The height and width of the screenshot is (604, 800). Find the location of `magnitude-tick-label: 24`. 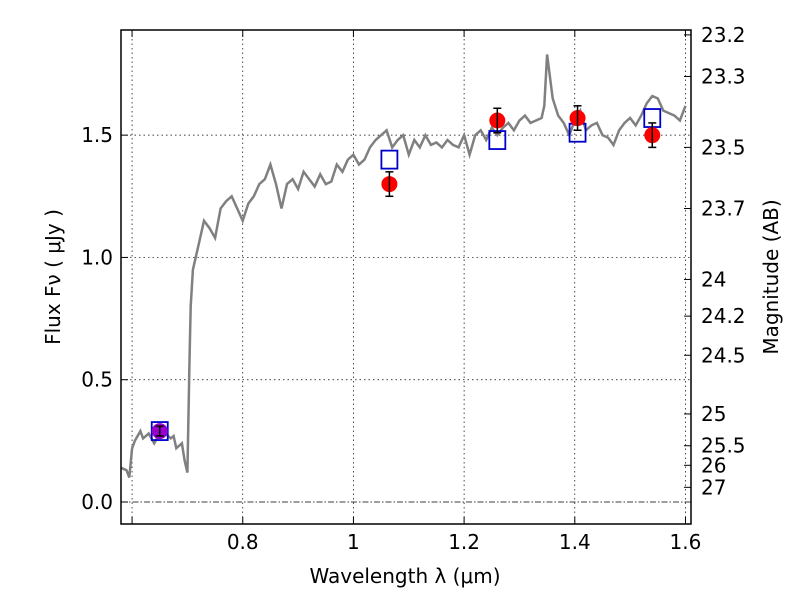

magnitude-tick-label: 24 is located at coordinates (713, 279).